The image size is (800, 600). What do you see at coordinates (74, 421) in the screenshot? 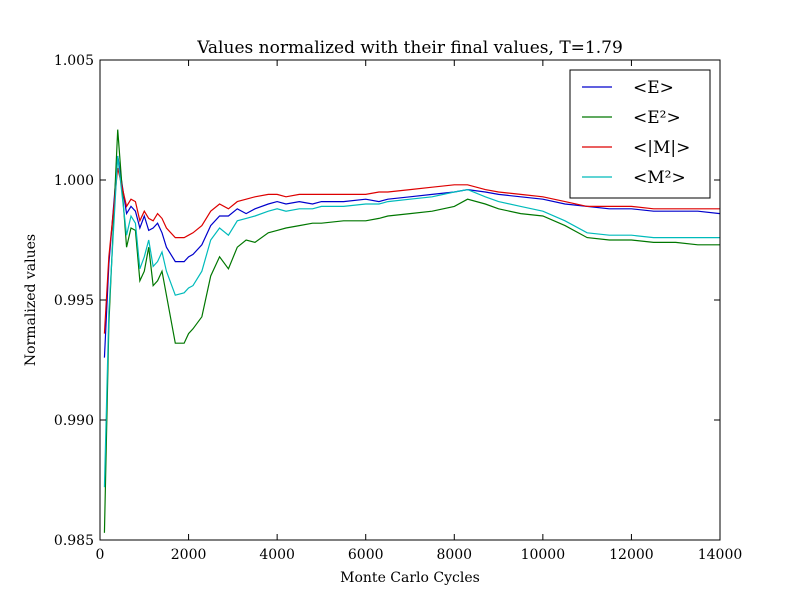
I see `y-tick-label: 0.990` at bounding box center [74, 421].